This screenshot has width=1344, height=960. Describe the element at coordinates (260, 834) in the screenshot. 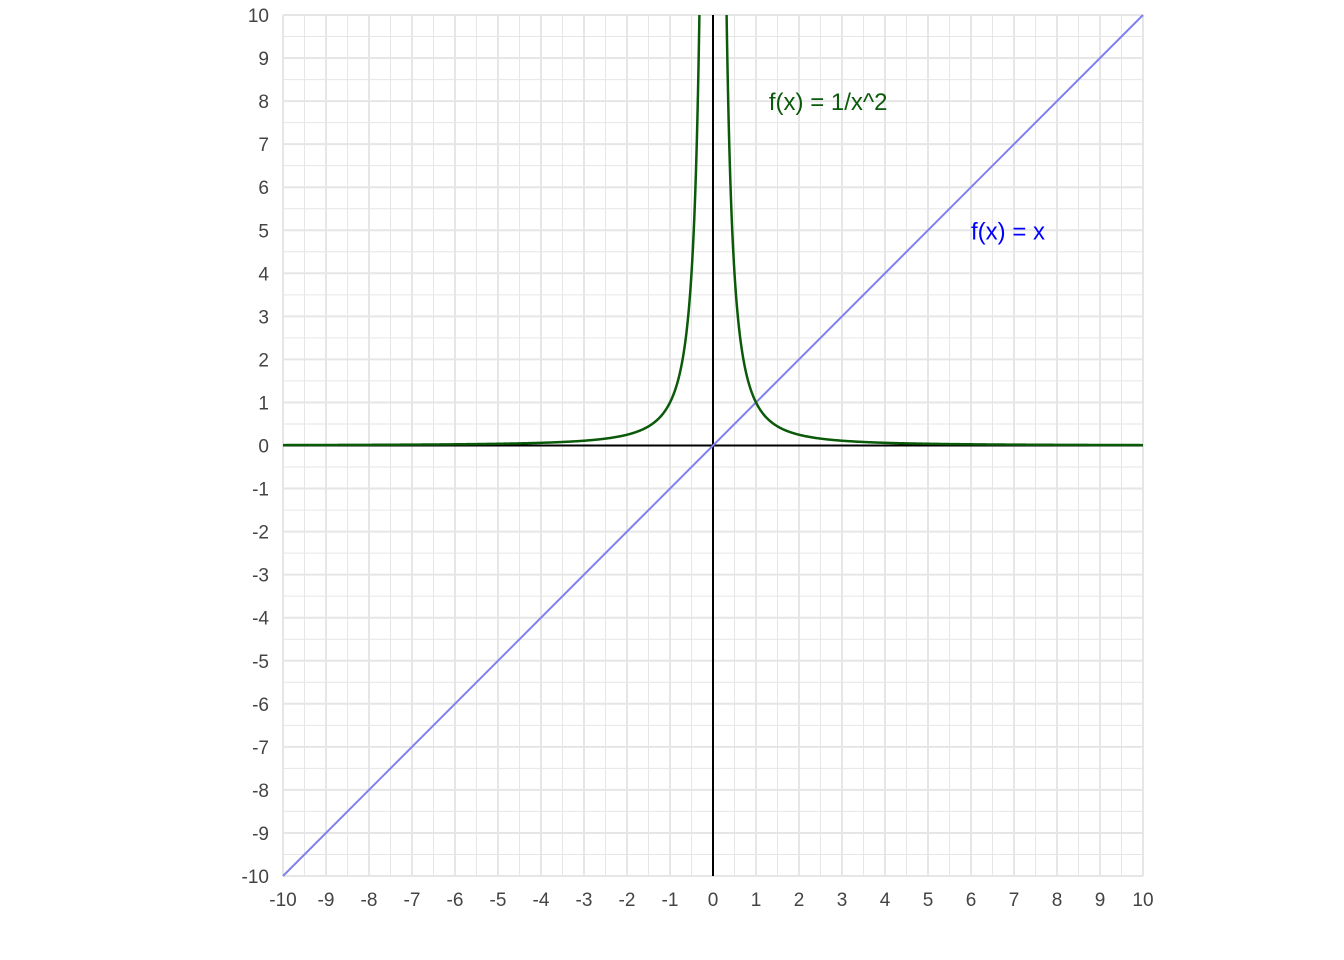

I see `y-tick-label: -9` at that location.